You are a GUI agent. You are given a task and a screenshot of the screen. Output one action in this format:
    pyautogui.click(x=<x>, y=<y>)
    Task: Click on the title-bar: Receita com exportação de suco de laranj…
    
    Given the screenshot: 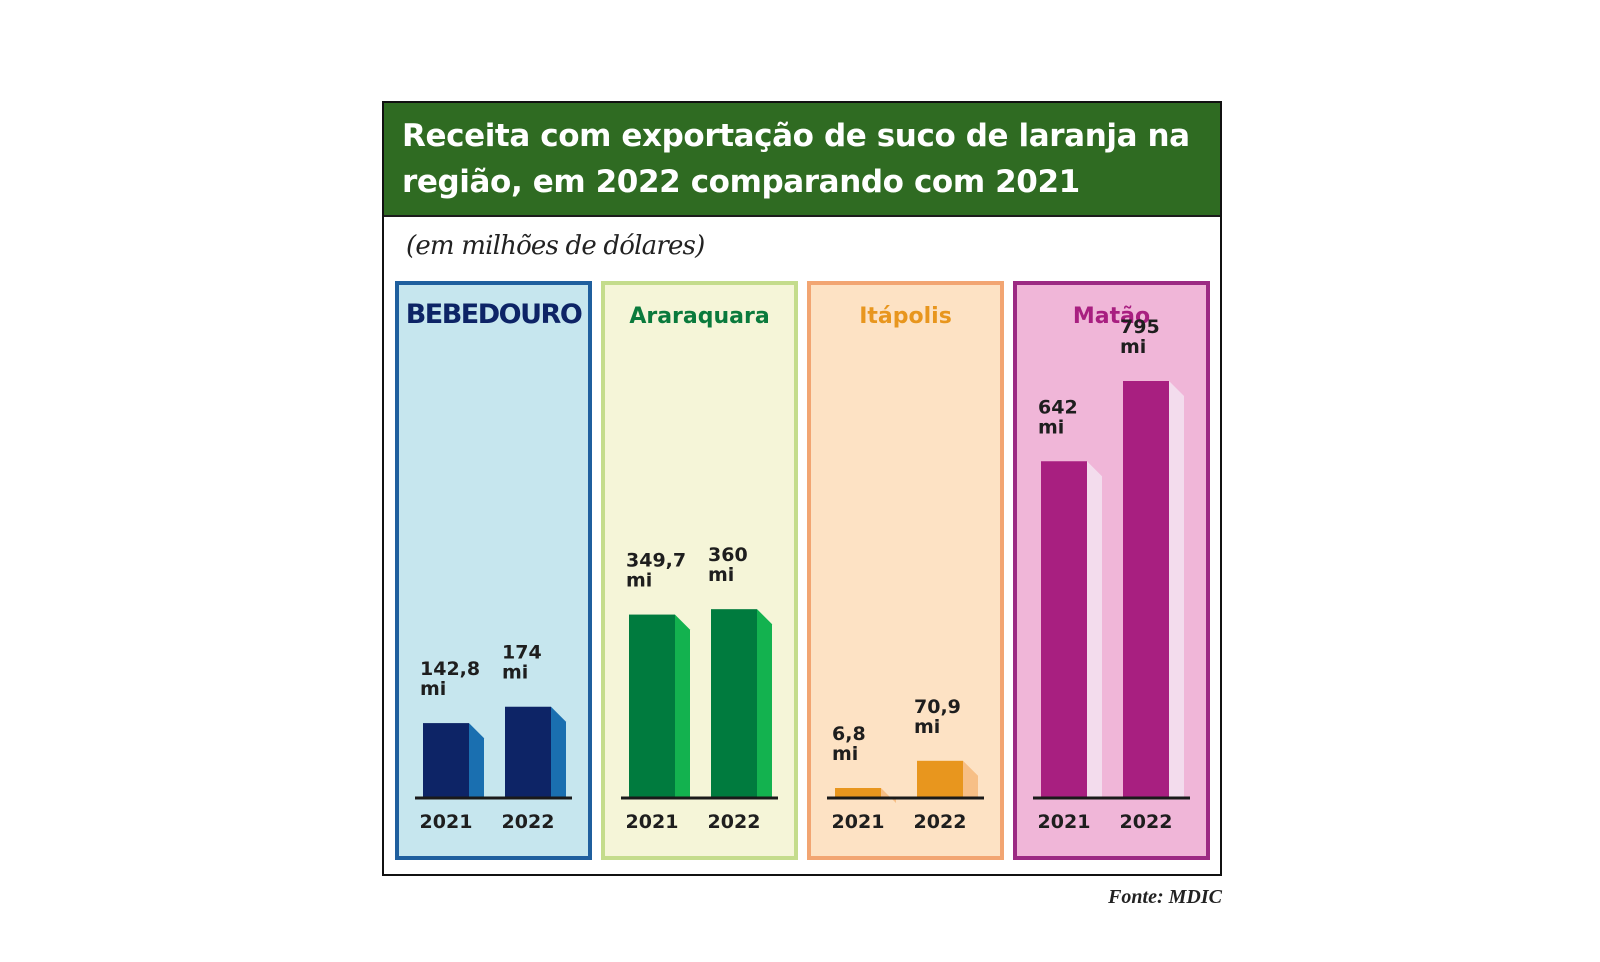 What is the action you would take?
    pyautogui.click(x=802, y=160)
    